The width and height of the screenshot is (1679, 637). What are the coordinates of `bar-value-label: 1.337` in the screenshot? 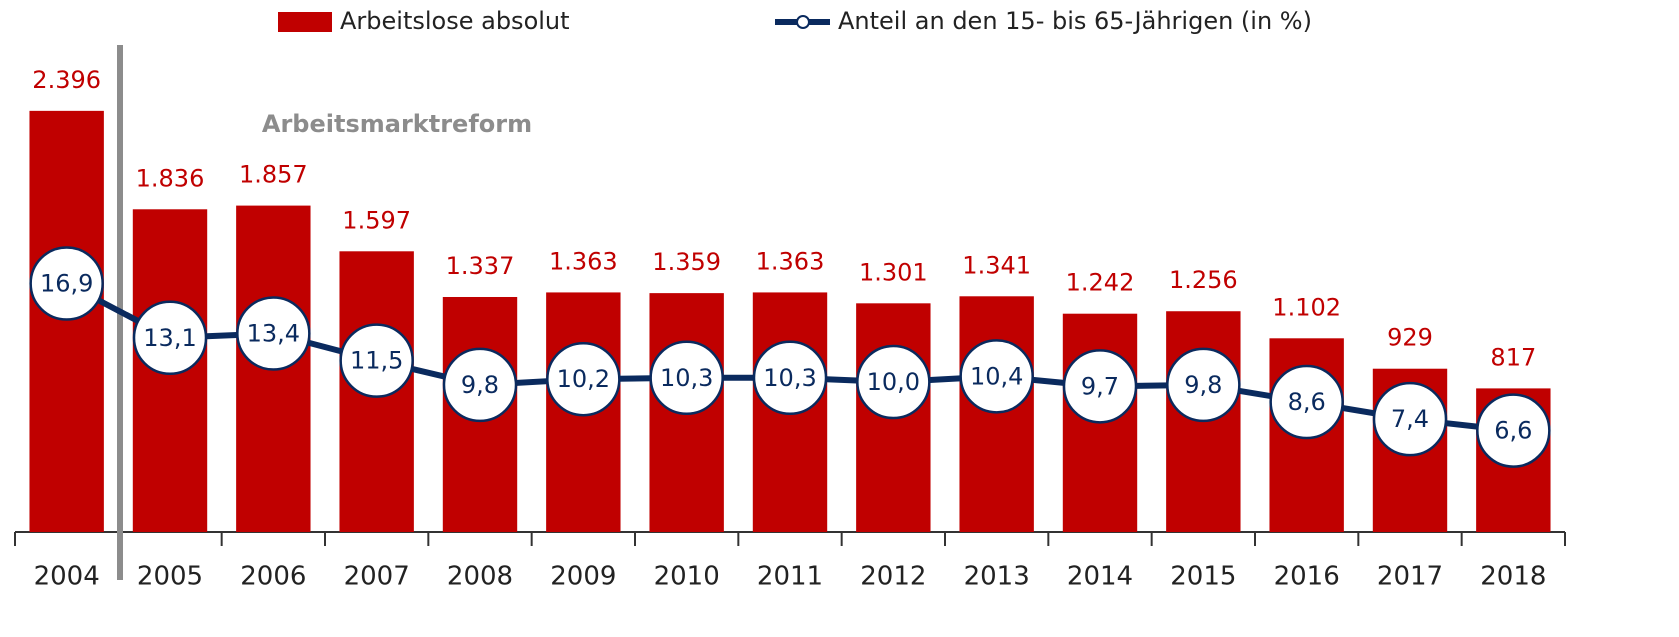 It's located at (480, 266).